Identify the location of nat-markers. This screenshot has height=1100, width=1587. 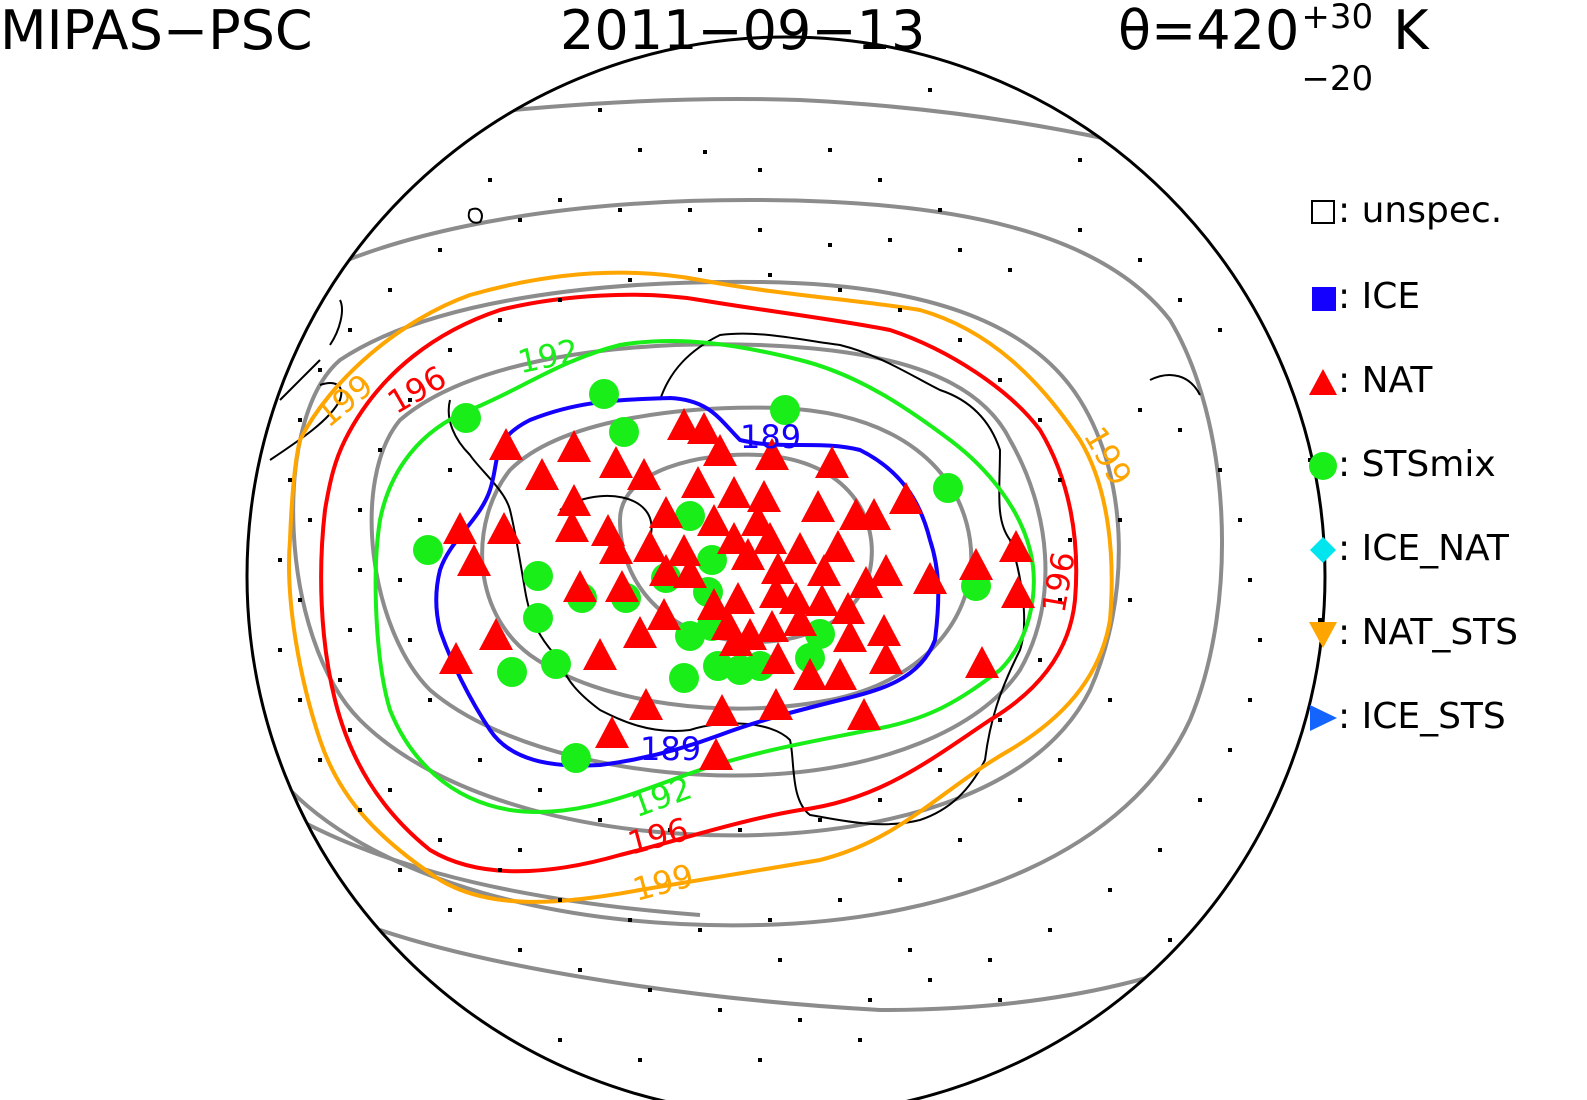
(737, 589).